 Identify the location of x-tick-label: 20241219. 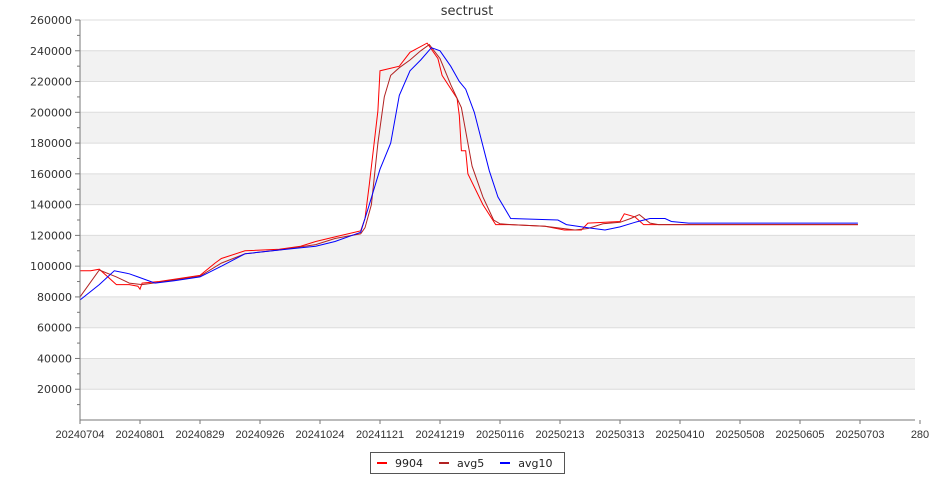
(440, 435).